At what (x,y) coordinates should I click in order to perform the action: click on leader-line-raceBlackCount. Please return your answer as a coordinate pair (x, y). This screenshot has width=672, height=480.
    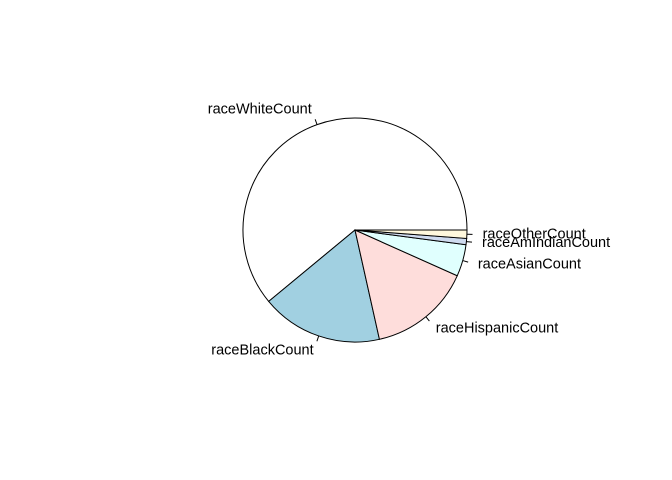
    Looking at the image, I should click on (318, 338).